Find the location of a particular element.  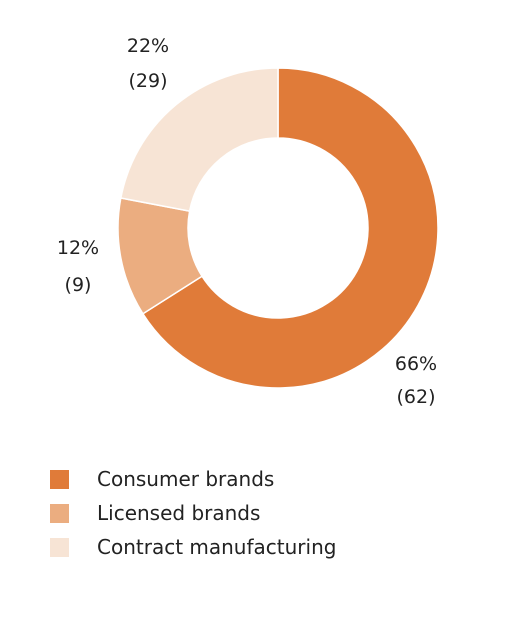

legend-item-licensed-brands: Licensed brands is located at coordinates (193, 513).